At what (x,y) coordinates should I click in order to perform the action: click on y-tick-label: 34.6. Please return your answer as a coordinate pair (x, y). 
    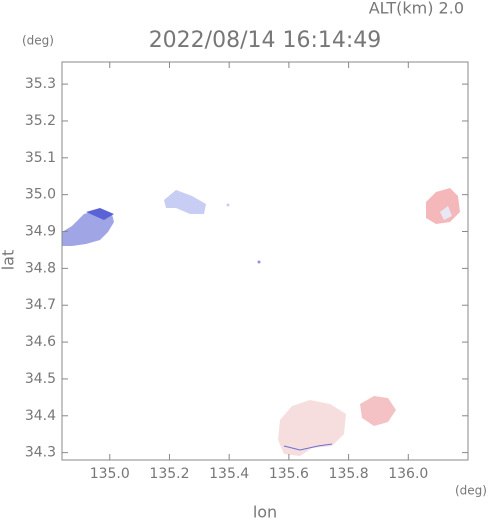
    Looking at the image, I should click on (40, 342).